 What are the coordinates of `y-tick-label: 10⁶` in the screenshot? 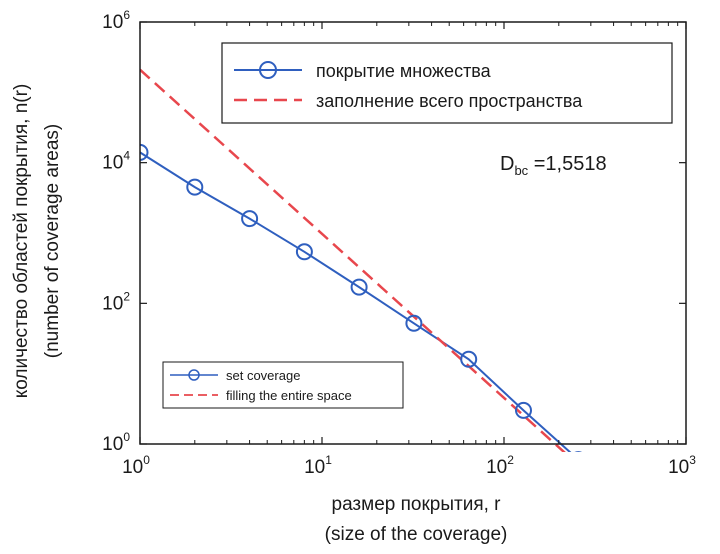 It's located at (116, 20).